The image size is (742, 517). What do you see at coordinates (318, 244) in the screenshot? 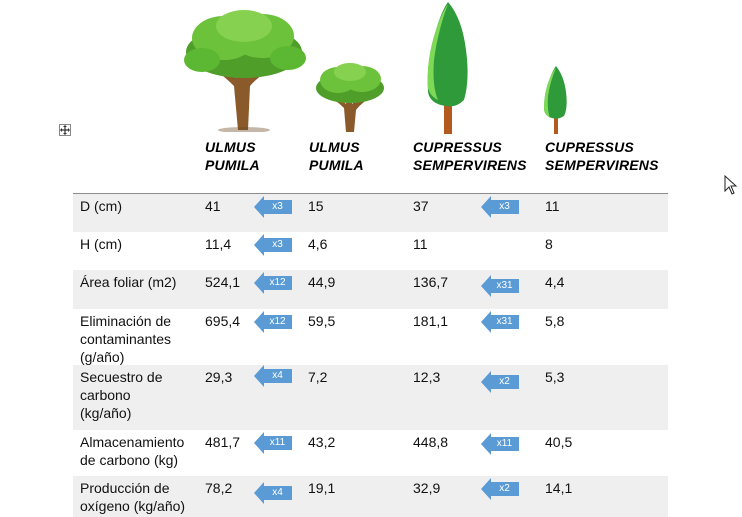
I see `value-cell: 4,6` at bounding box center [318, 244].